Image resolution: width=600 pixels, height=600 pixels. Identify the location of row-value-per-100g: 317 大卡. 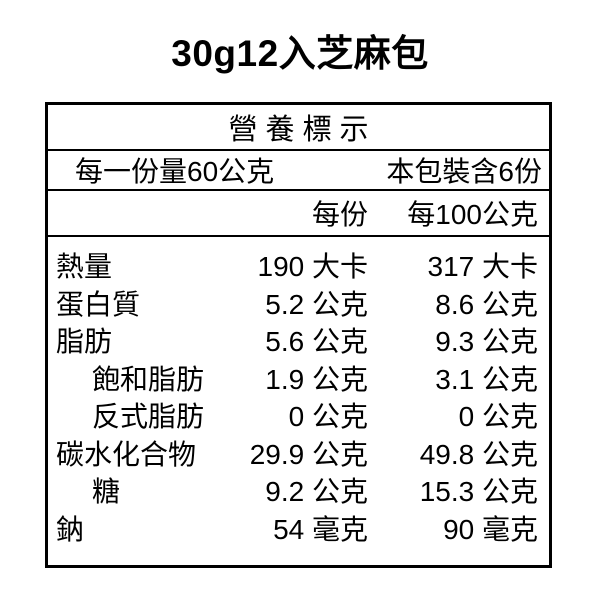
(483, 266).